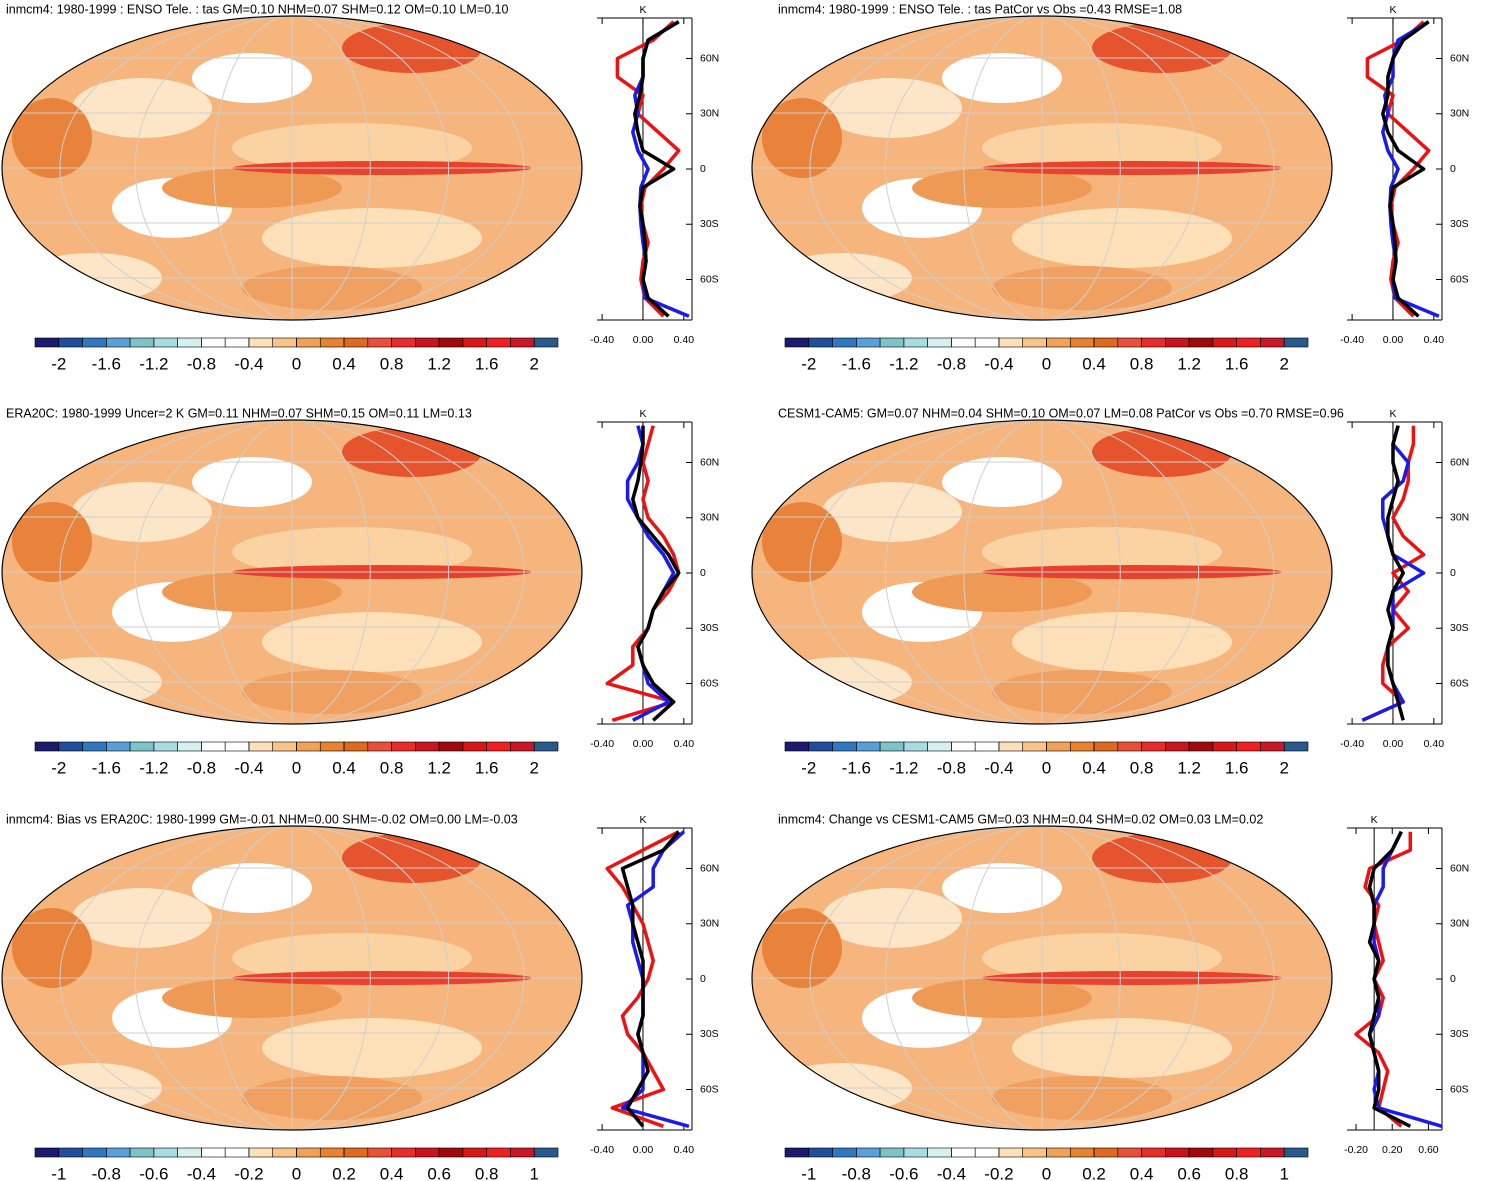  Describe the element at coordinates (1459, 1034) in the screenshot. I see `y-tick-label: 30S` at that location.